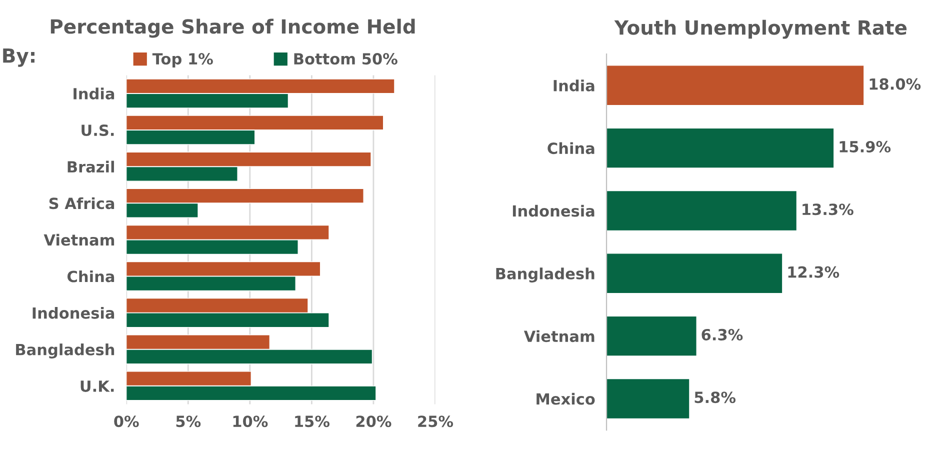 Image resolution: width=936 pixels, height=470 pixels. Describe the element at coordinates (250, 422) in the screenshot. I see `x-tick-label: 10%` at that location.